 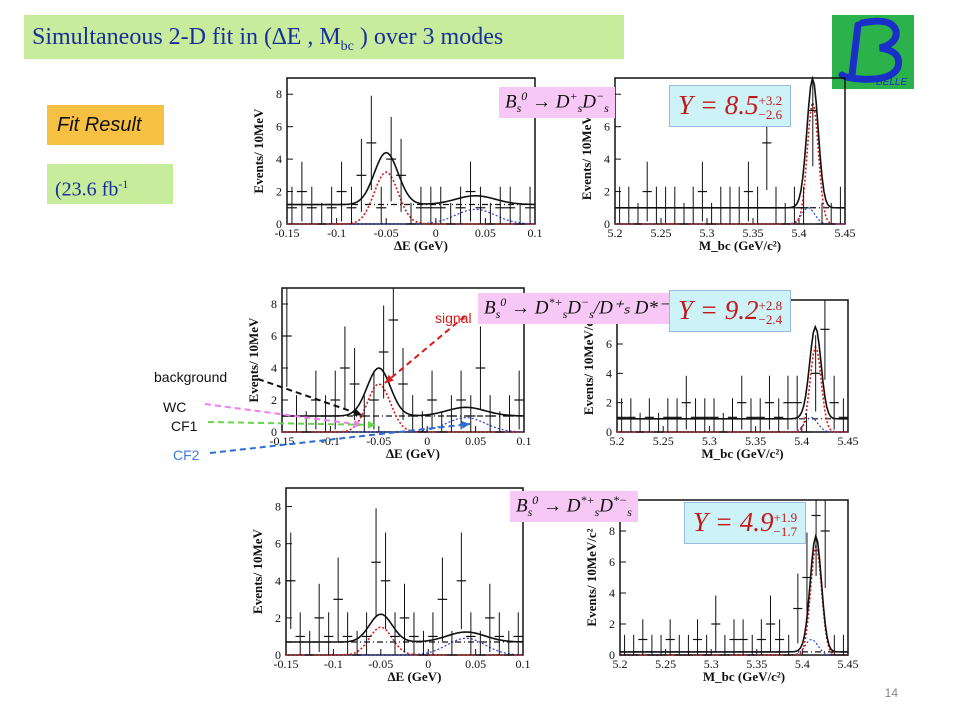 I want to click on yield-box-3: Y = 4.9+1.9 −1.7, so click(x=745, y=523).